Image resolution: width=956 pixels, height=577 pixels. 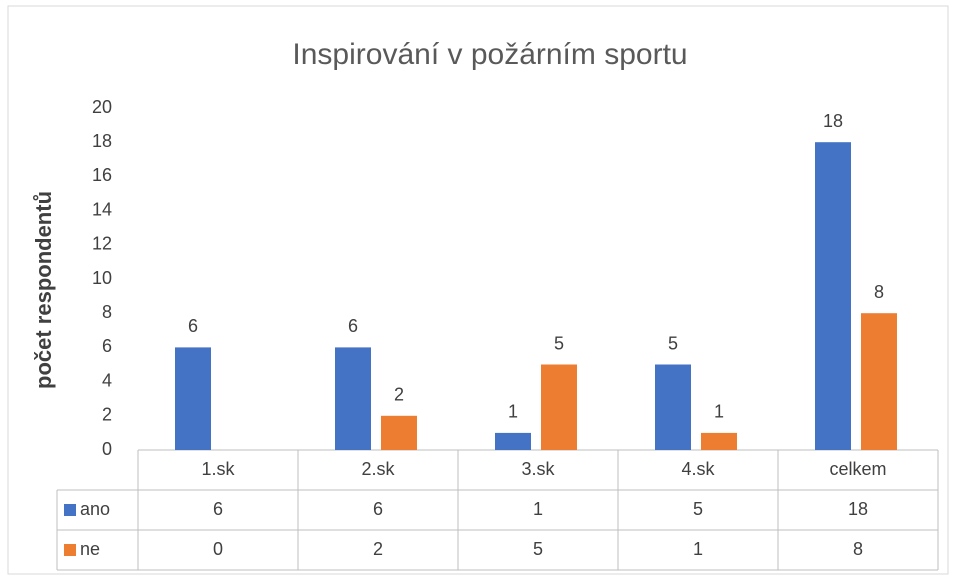 What do you see at coordinates (107, 449) in the screenshot?
I see `y-tick-label: 0` at bounding box center [107, 449].